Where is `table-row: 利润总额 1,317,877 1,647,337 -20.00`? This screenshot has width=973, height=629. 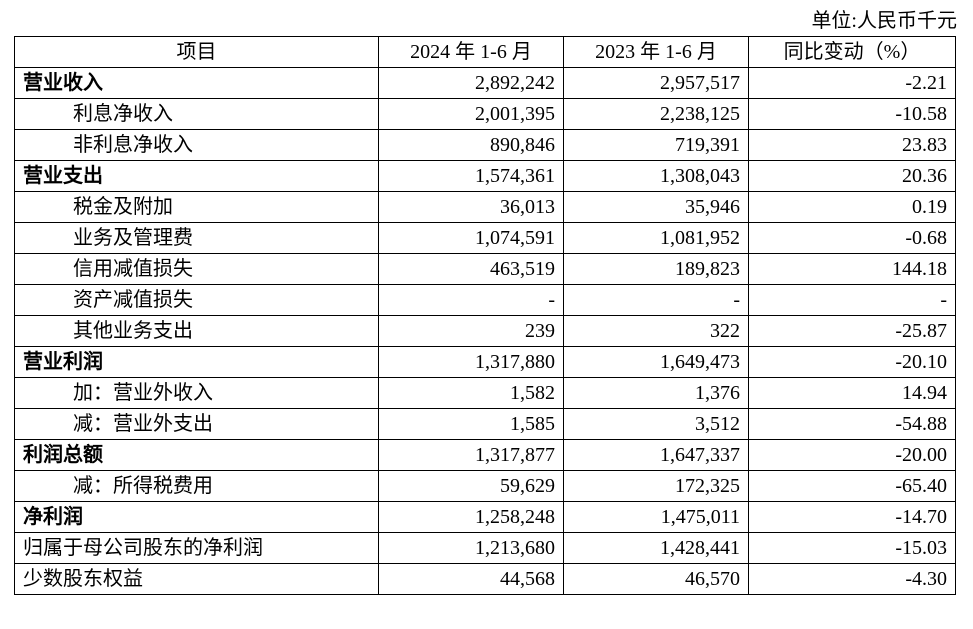
table-row: 利润总额 1,317,877 1,647,337 -20.00 is located at coordinates (485, 455).